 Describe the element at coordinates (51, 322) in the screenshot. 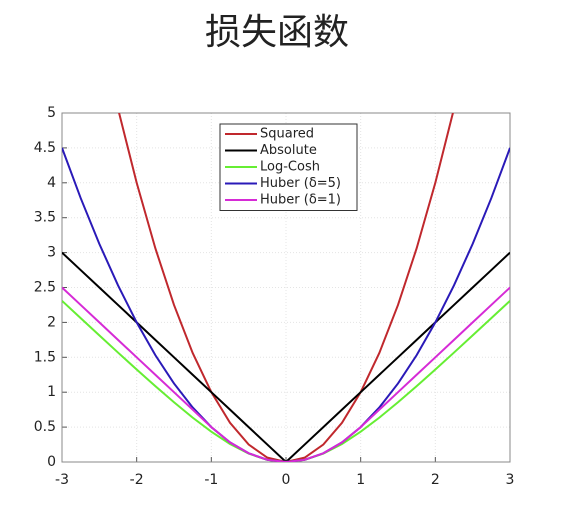

I see `y-tick-label: 2` at that location.